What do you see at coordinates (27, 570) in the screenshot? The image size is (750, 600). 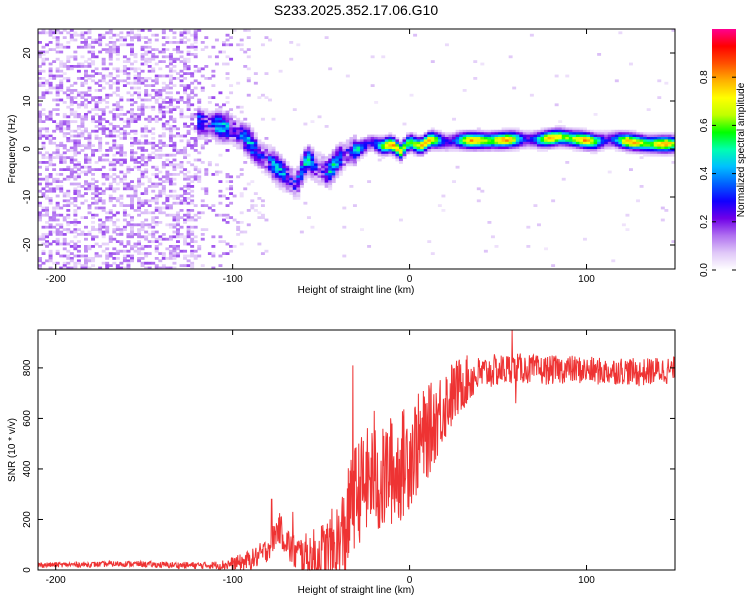 I see `snr-y-tick-label: 0` at bounding box center [27, 570].